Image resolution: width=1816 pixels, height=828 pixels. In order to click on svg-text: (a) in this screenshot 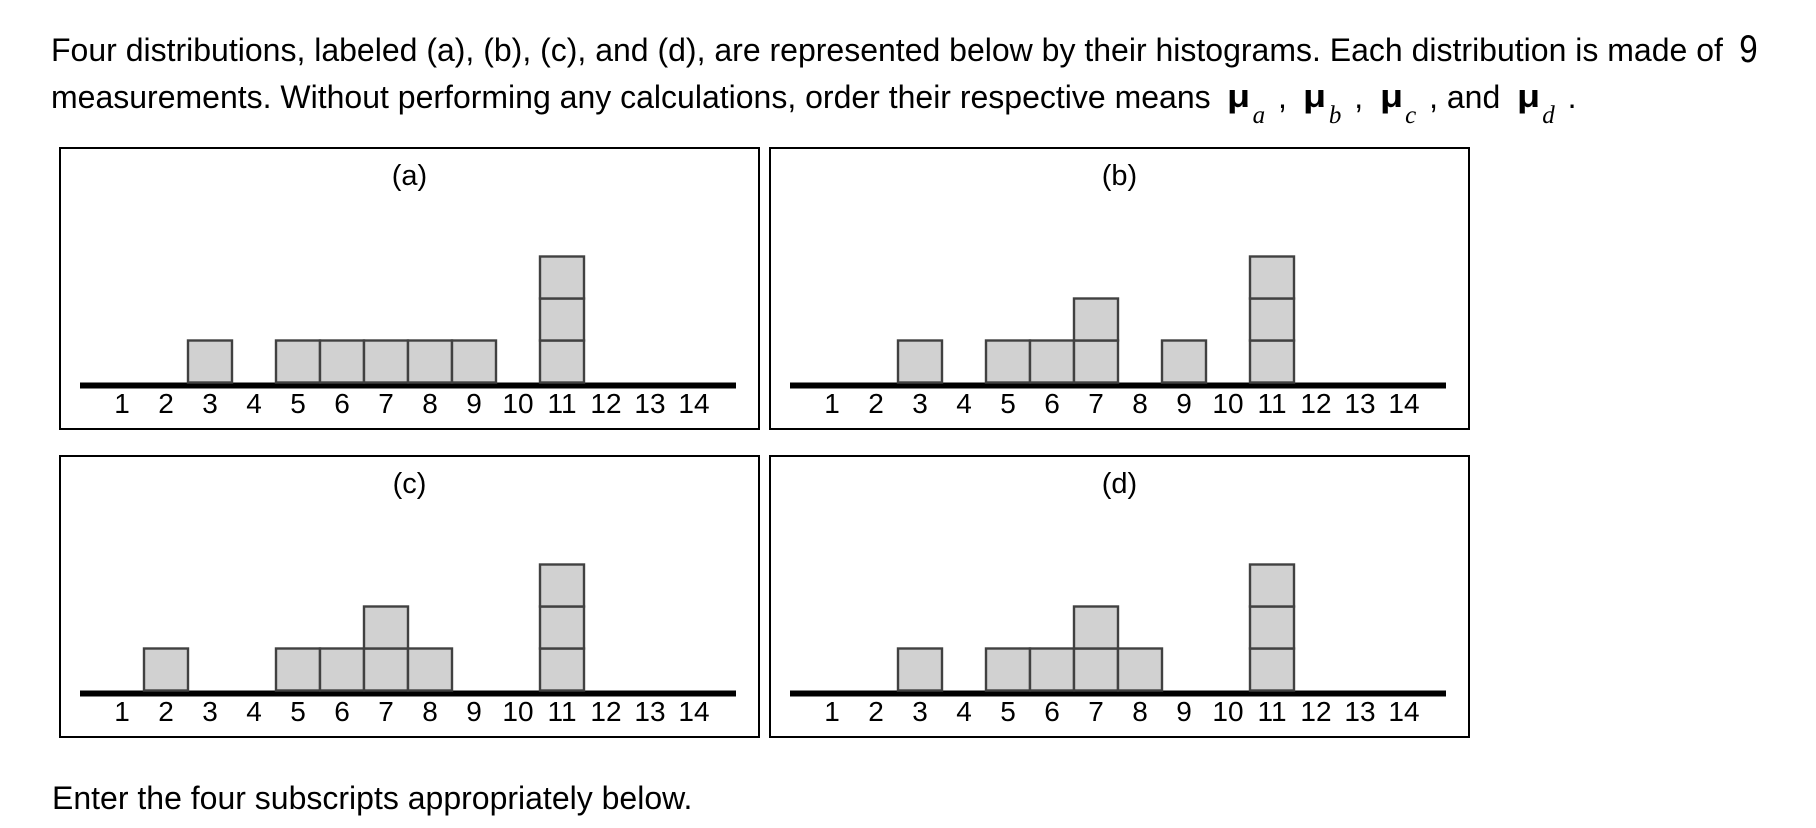, I will do `click(409, 176)`.